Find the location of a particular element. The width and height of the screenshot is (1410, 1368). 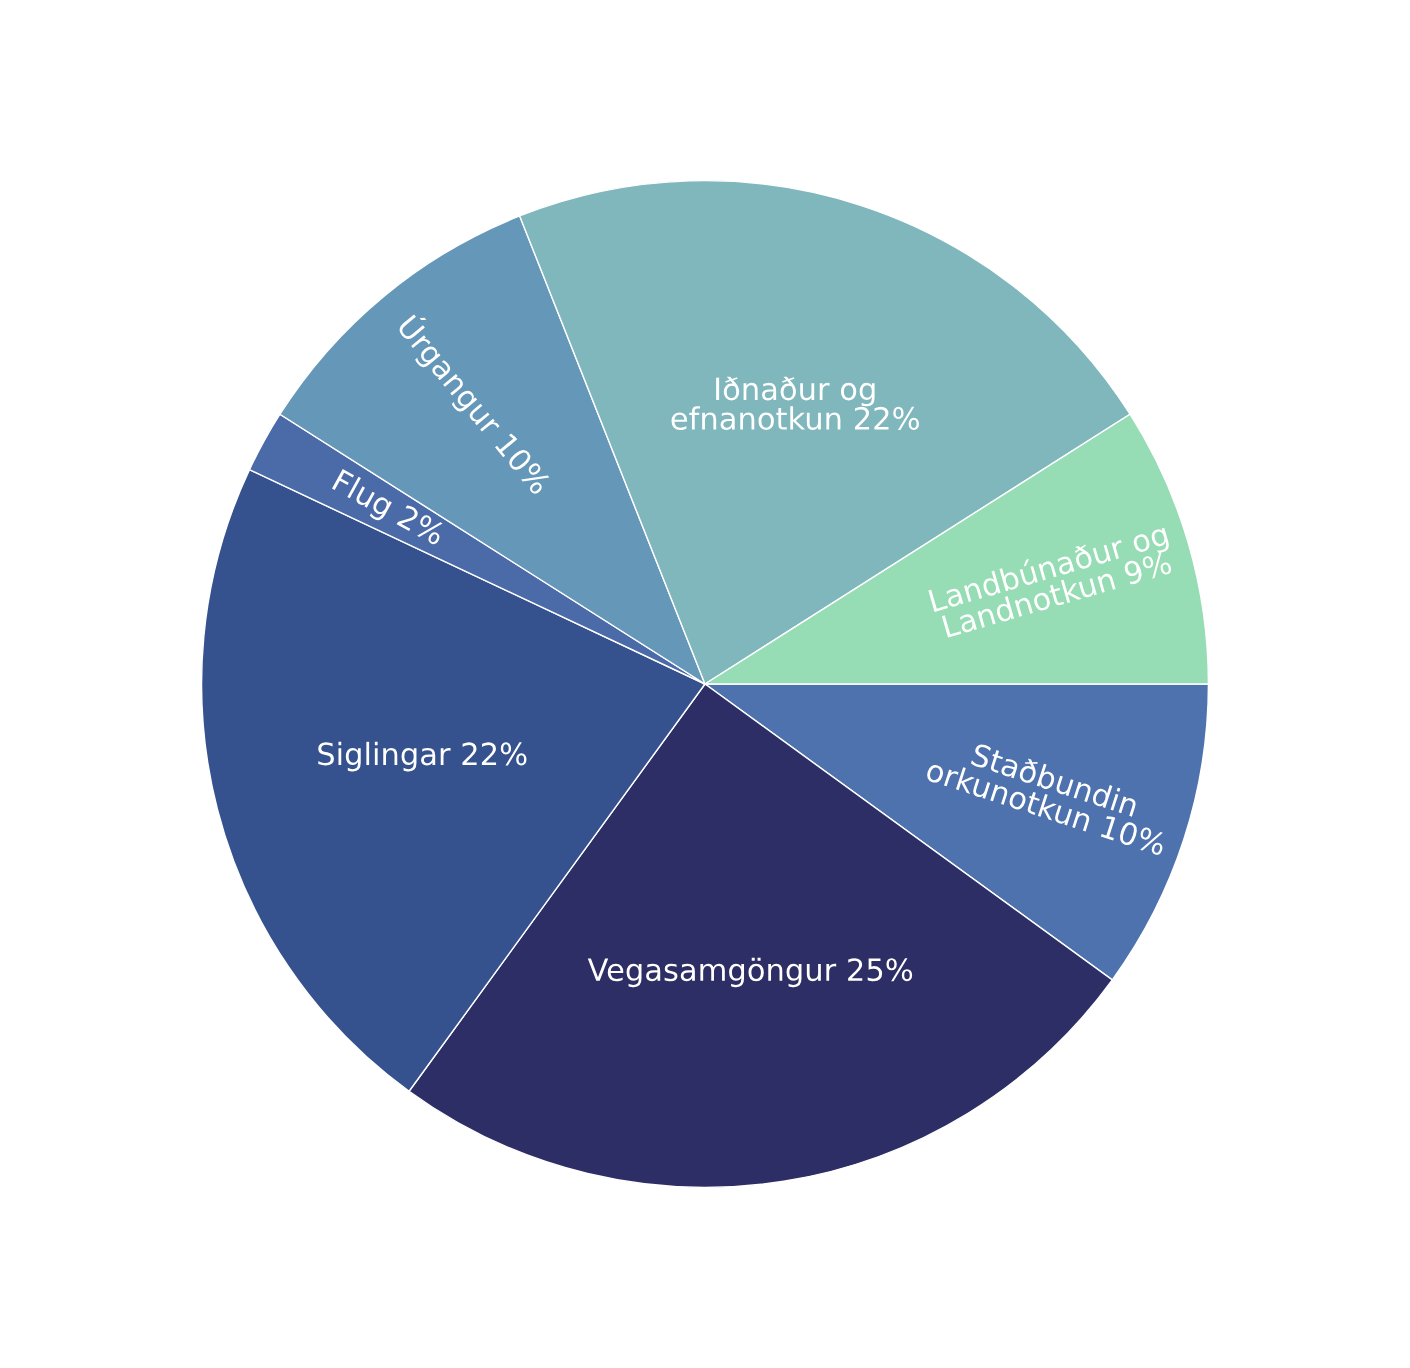

slice-label: Iðnaður og efnanotkun 22% is located at coordinates (795, 403).